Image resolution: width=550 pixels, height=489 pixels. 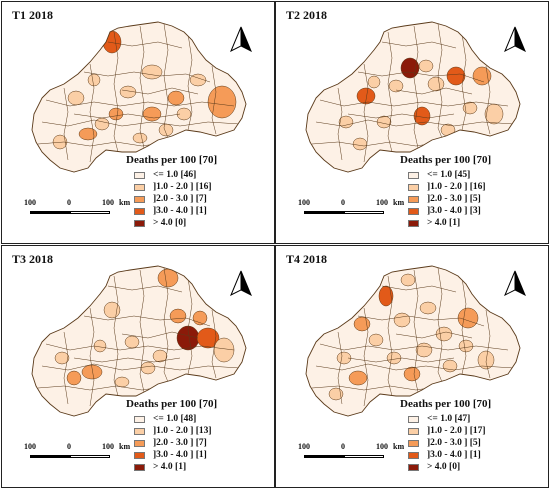 What do you see at coordinates (456, 431) in the screenshot?
I see `legend-label: ]1.0 - 2.0 ] [17]` at bounding box center [456, 431].